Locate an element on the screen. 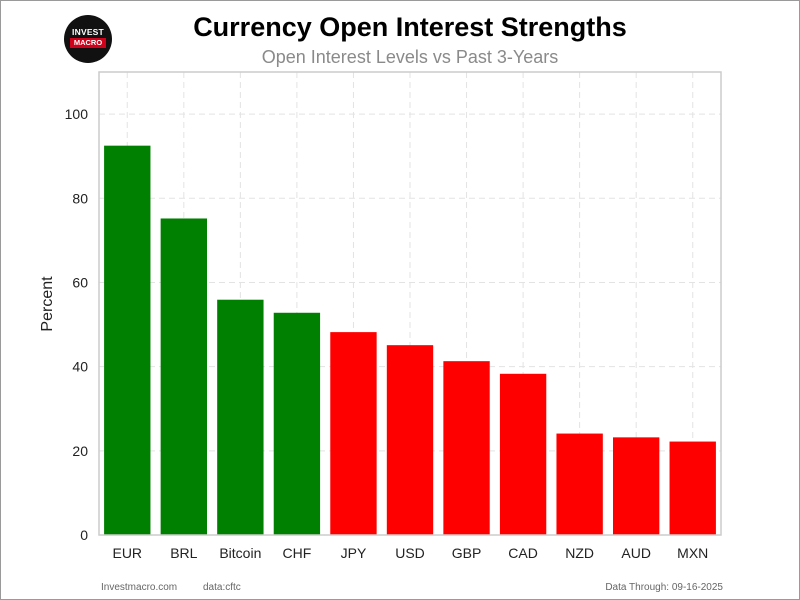  x-tick-label: NZD is located at coordinates (579, 553).